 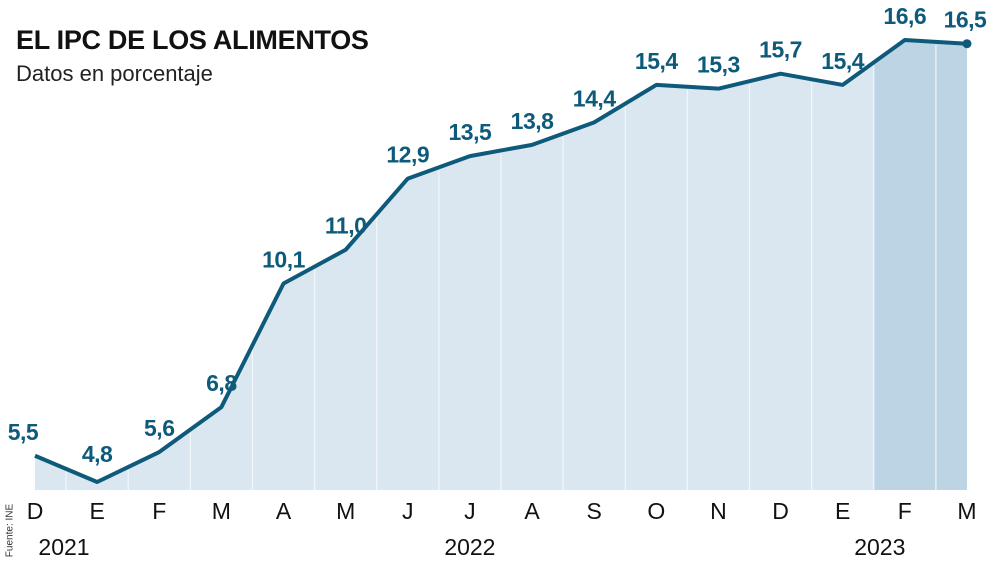 I want to click on data-label: 5,5, so click(x=23, y=432).